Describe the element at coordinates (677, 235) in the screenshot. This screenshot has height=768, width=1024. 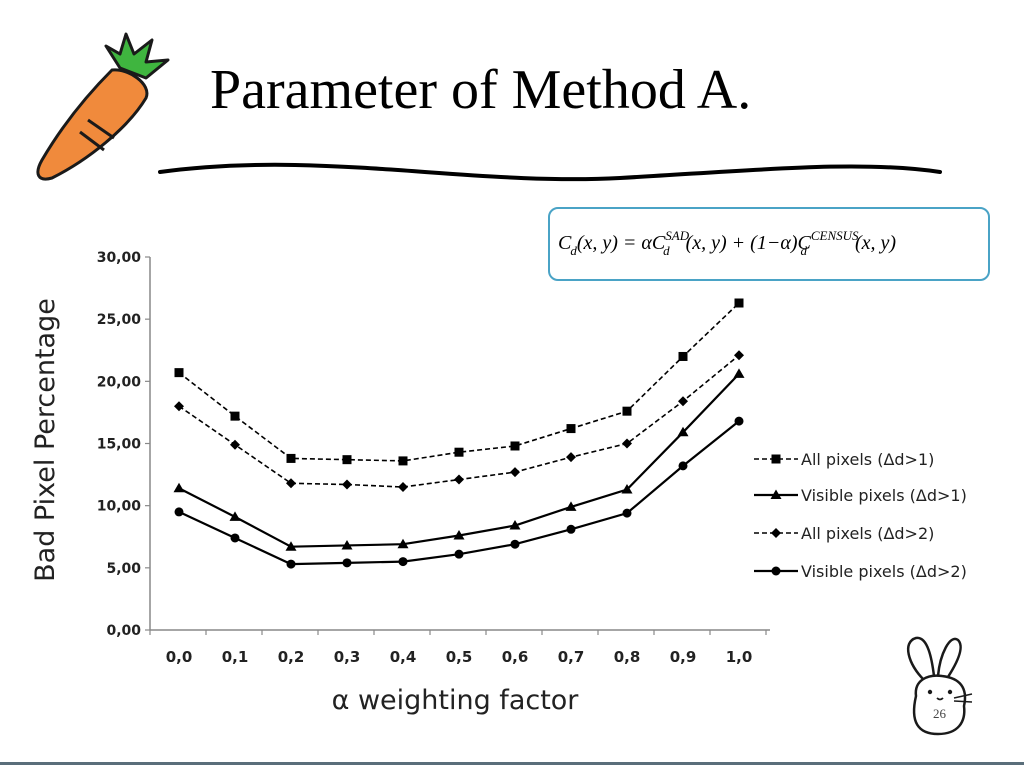
I see `formula-sad-sup: SAD` at that location.